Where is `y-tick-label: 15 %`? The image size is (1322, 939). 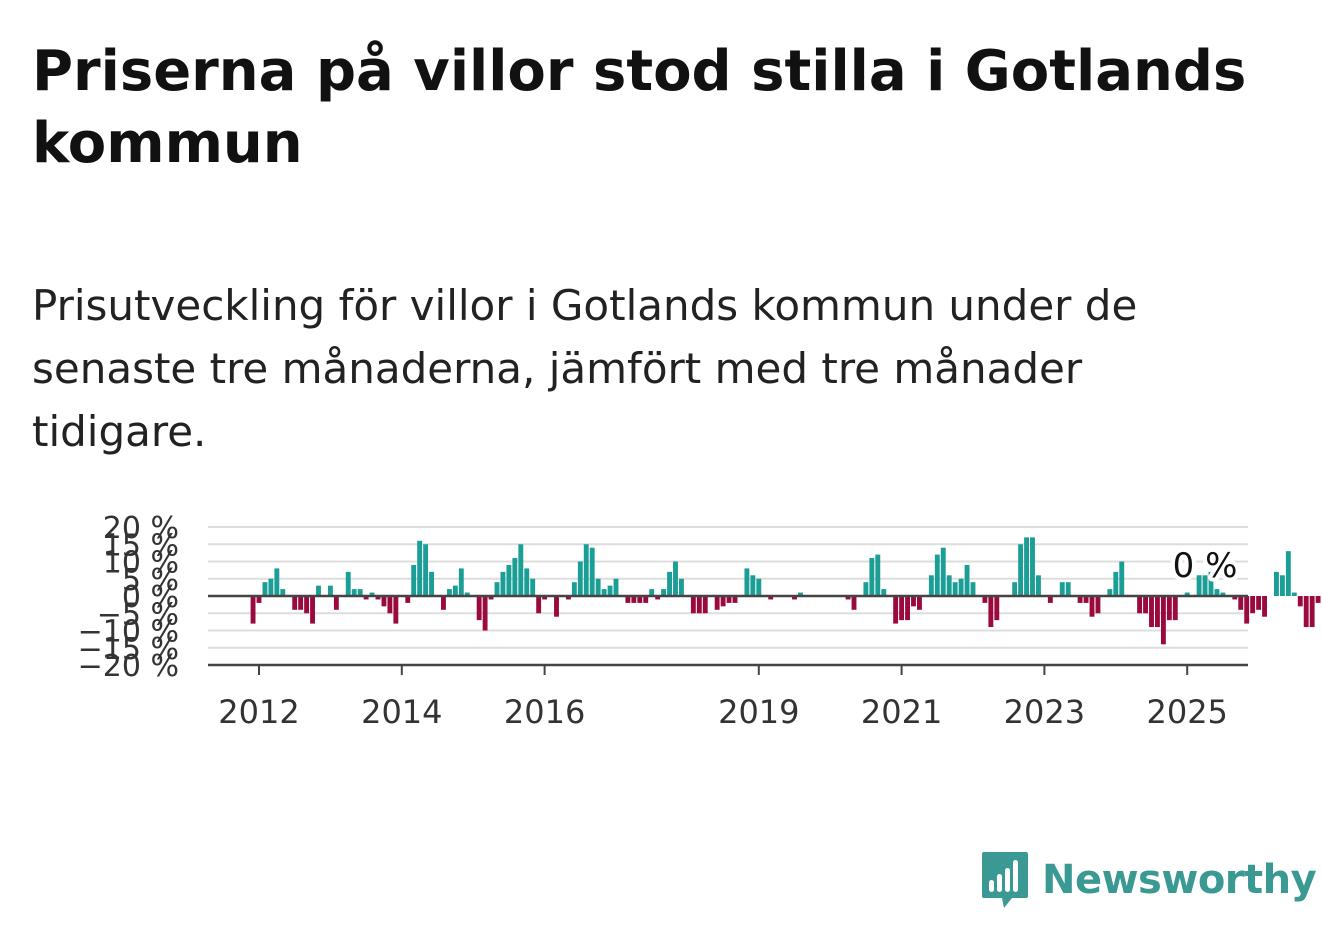
y-tick-label: 15 % is located at coordinates (141, 545).